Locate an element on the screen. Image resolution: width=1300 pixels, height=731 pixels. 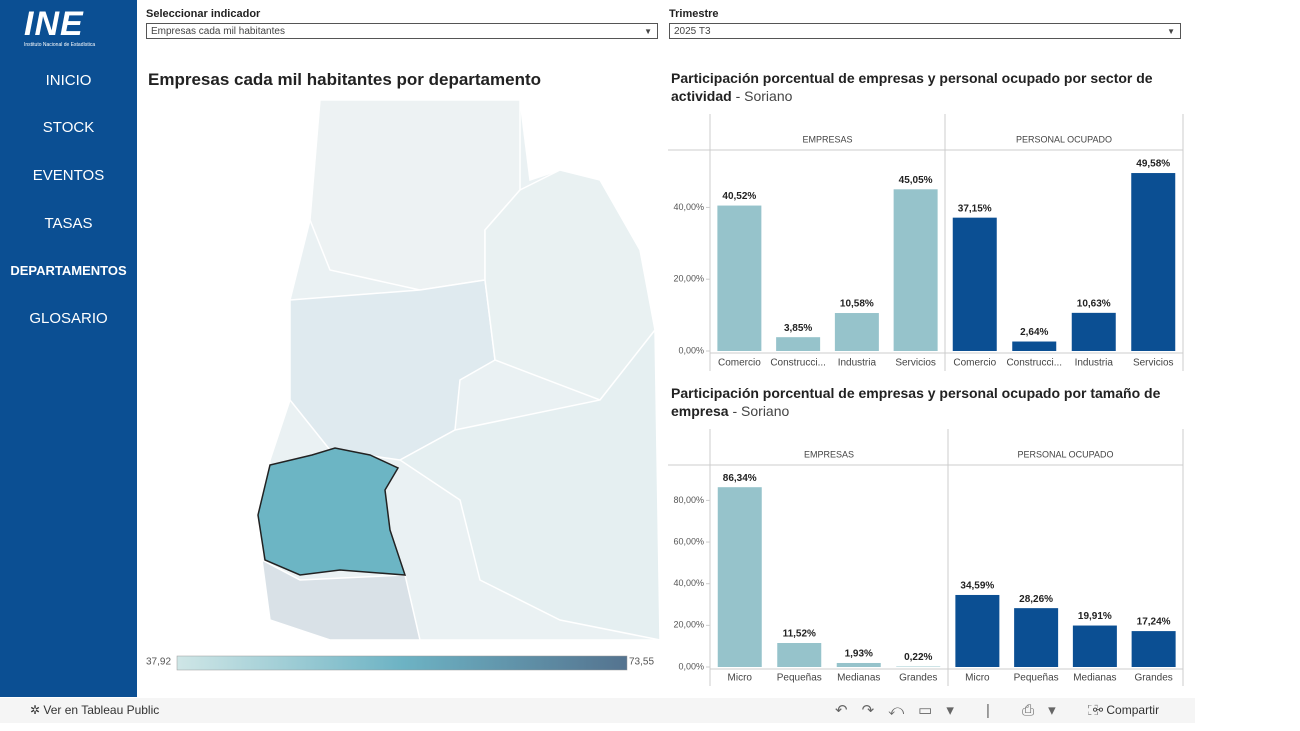
filter-label: Seleccionar indicador is located at coordinates (203, 14).